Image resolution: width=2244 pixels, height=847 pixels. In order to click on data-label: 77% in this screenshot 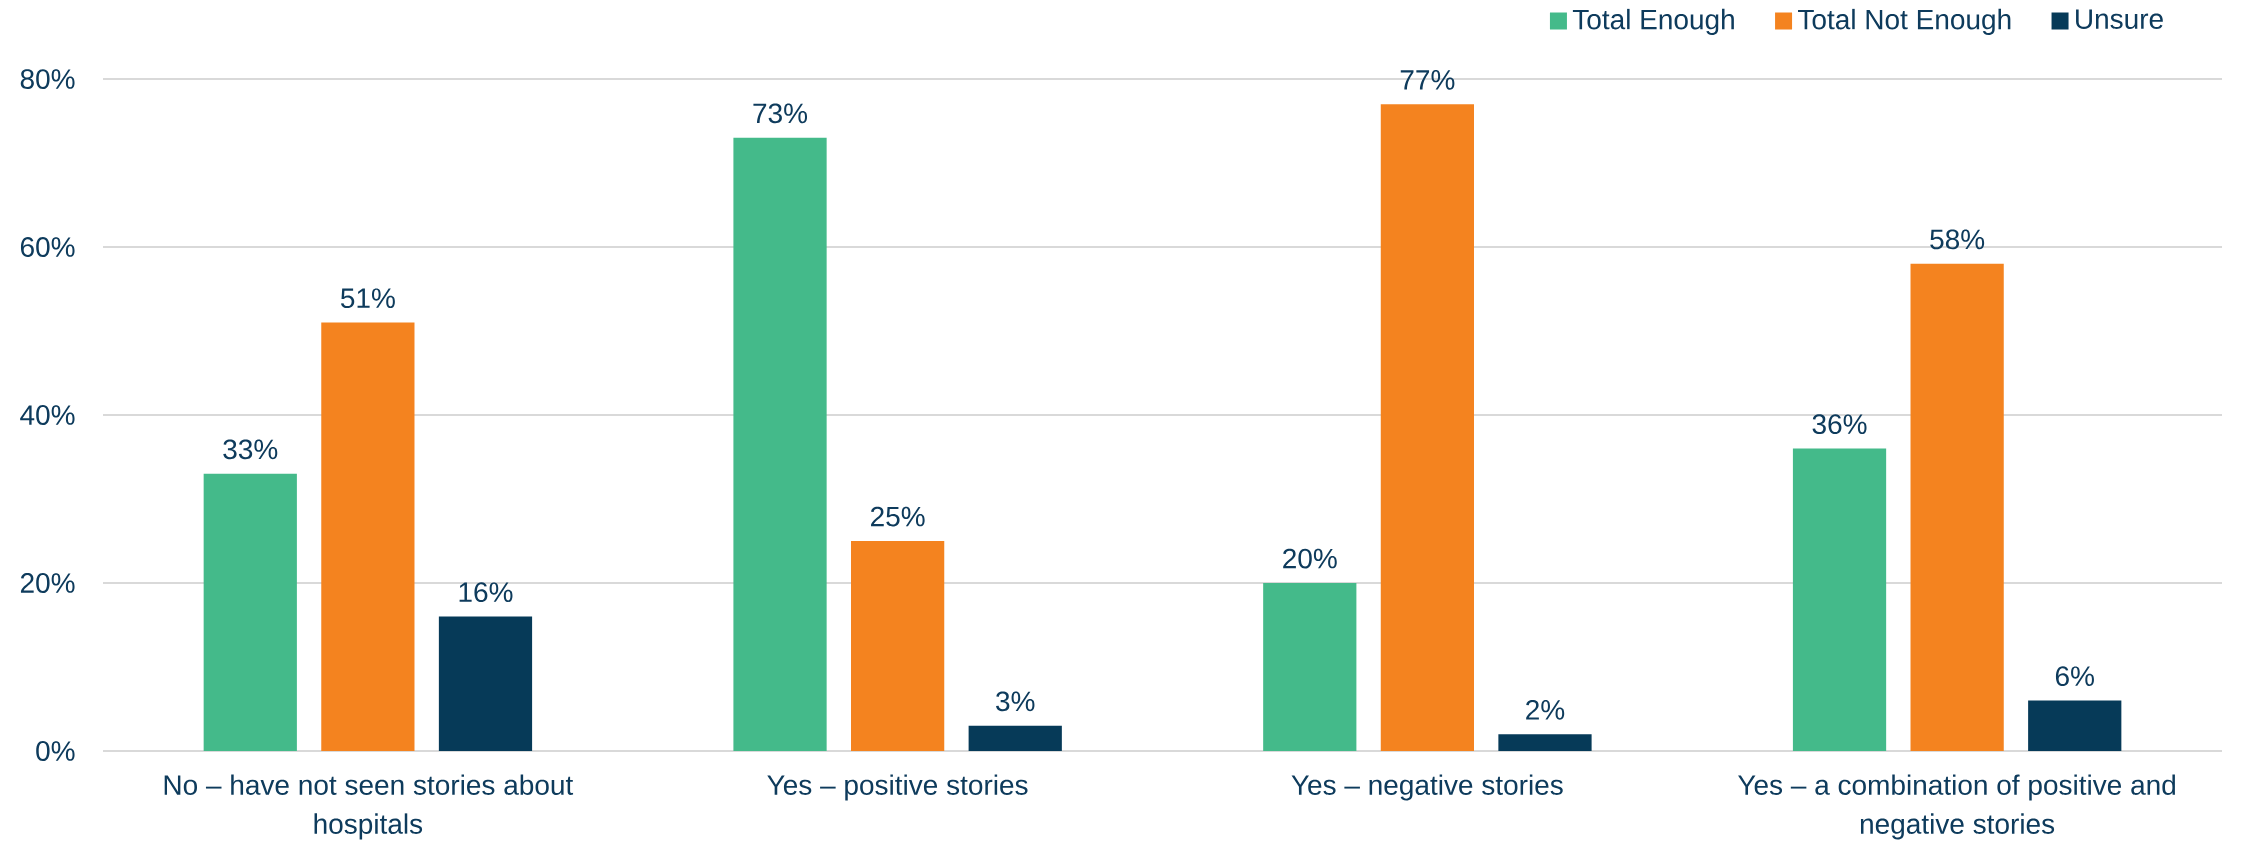, I will do `click(1427, 80)`.